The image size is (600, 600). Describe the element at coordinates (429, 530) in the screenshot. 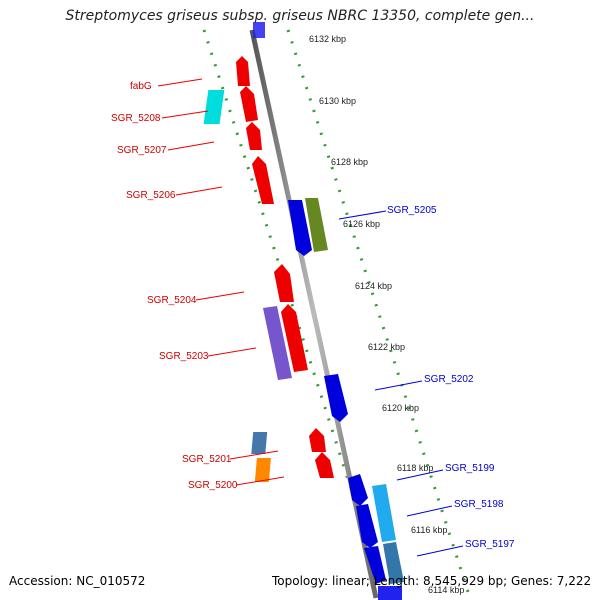

I see `scale-label: 6116 kbp` at that location.